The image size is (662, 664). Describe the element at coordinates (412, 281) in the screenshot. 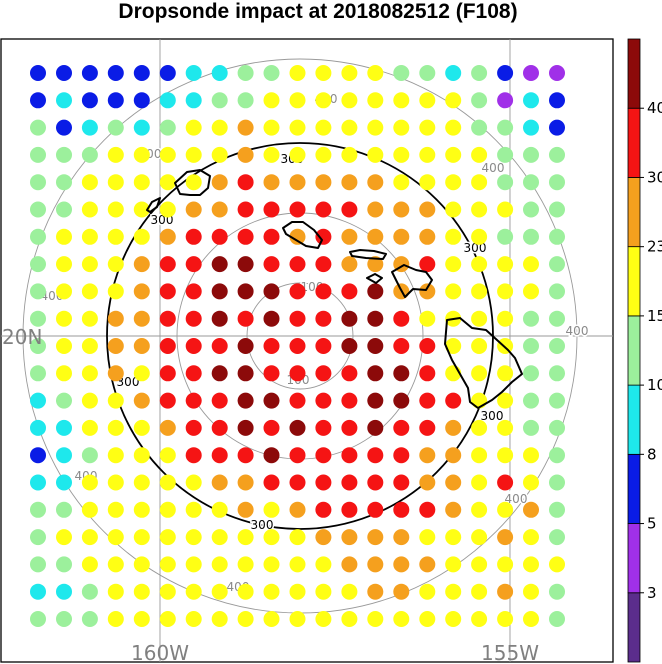

I see `maui-island` at that location.